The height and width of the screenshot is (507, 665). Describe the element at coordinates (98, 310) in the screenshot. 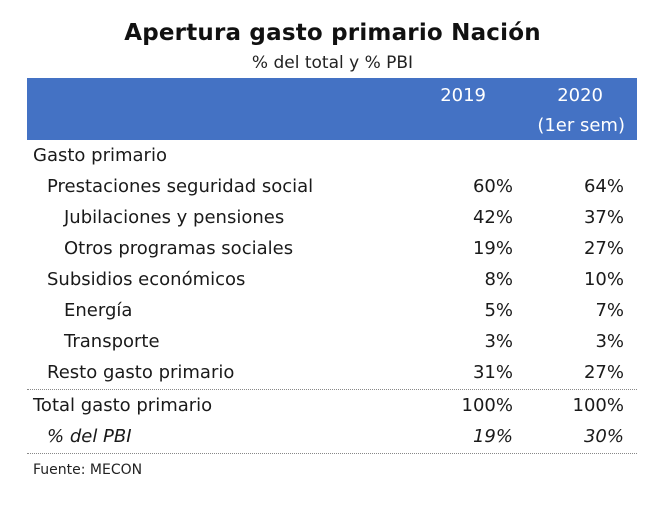

I see `row-label: Energía` at that location.